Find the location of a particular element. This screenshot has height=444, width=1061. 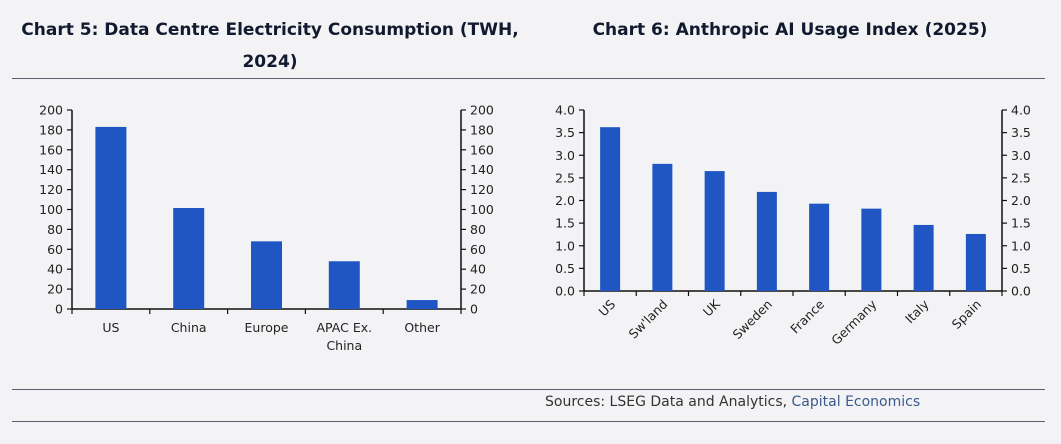

chart6-ytick-label-left: 4.0 is located at coordinates (565, 110).